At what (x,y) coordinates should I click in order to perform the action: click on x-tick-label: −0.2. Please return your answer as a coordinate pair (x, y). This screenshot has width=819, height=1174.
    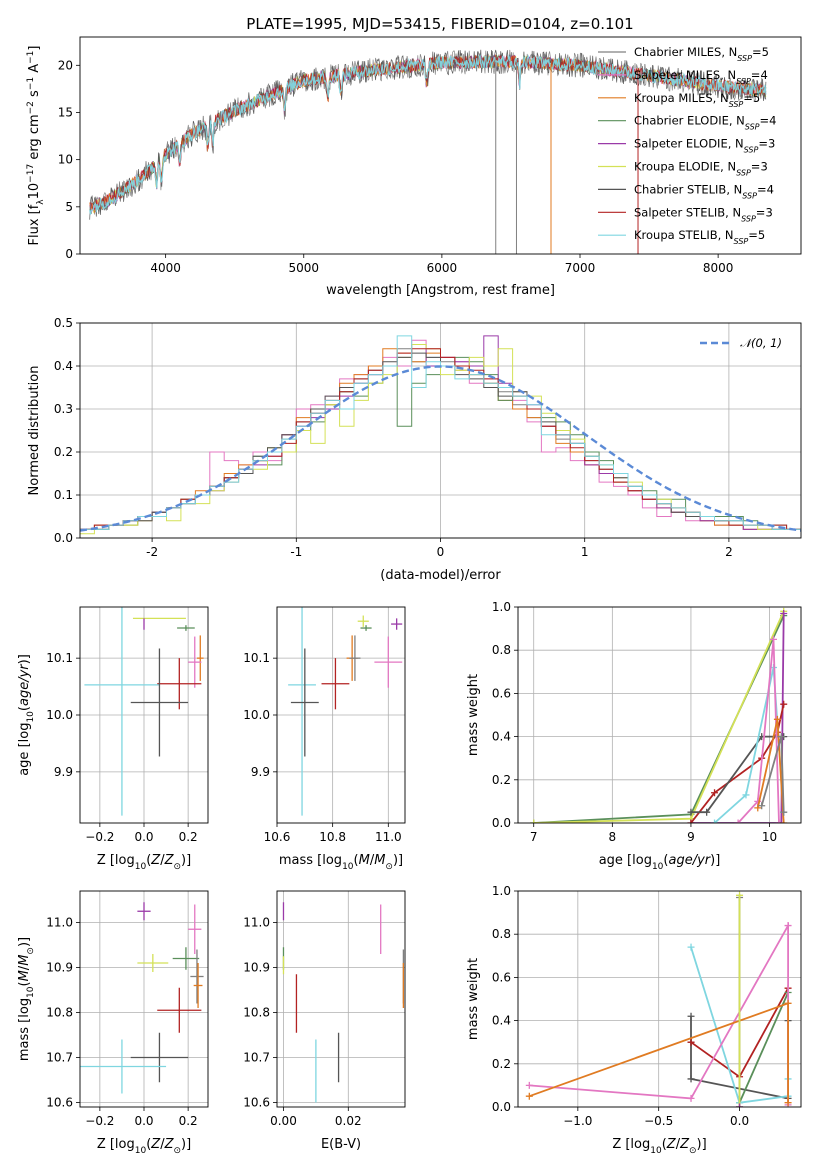
    Looking at the image, I should click on (99, 1121).